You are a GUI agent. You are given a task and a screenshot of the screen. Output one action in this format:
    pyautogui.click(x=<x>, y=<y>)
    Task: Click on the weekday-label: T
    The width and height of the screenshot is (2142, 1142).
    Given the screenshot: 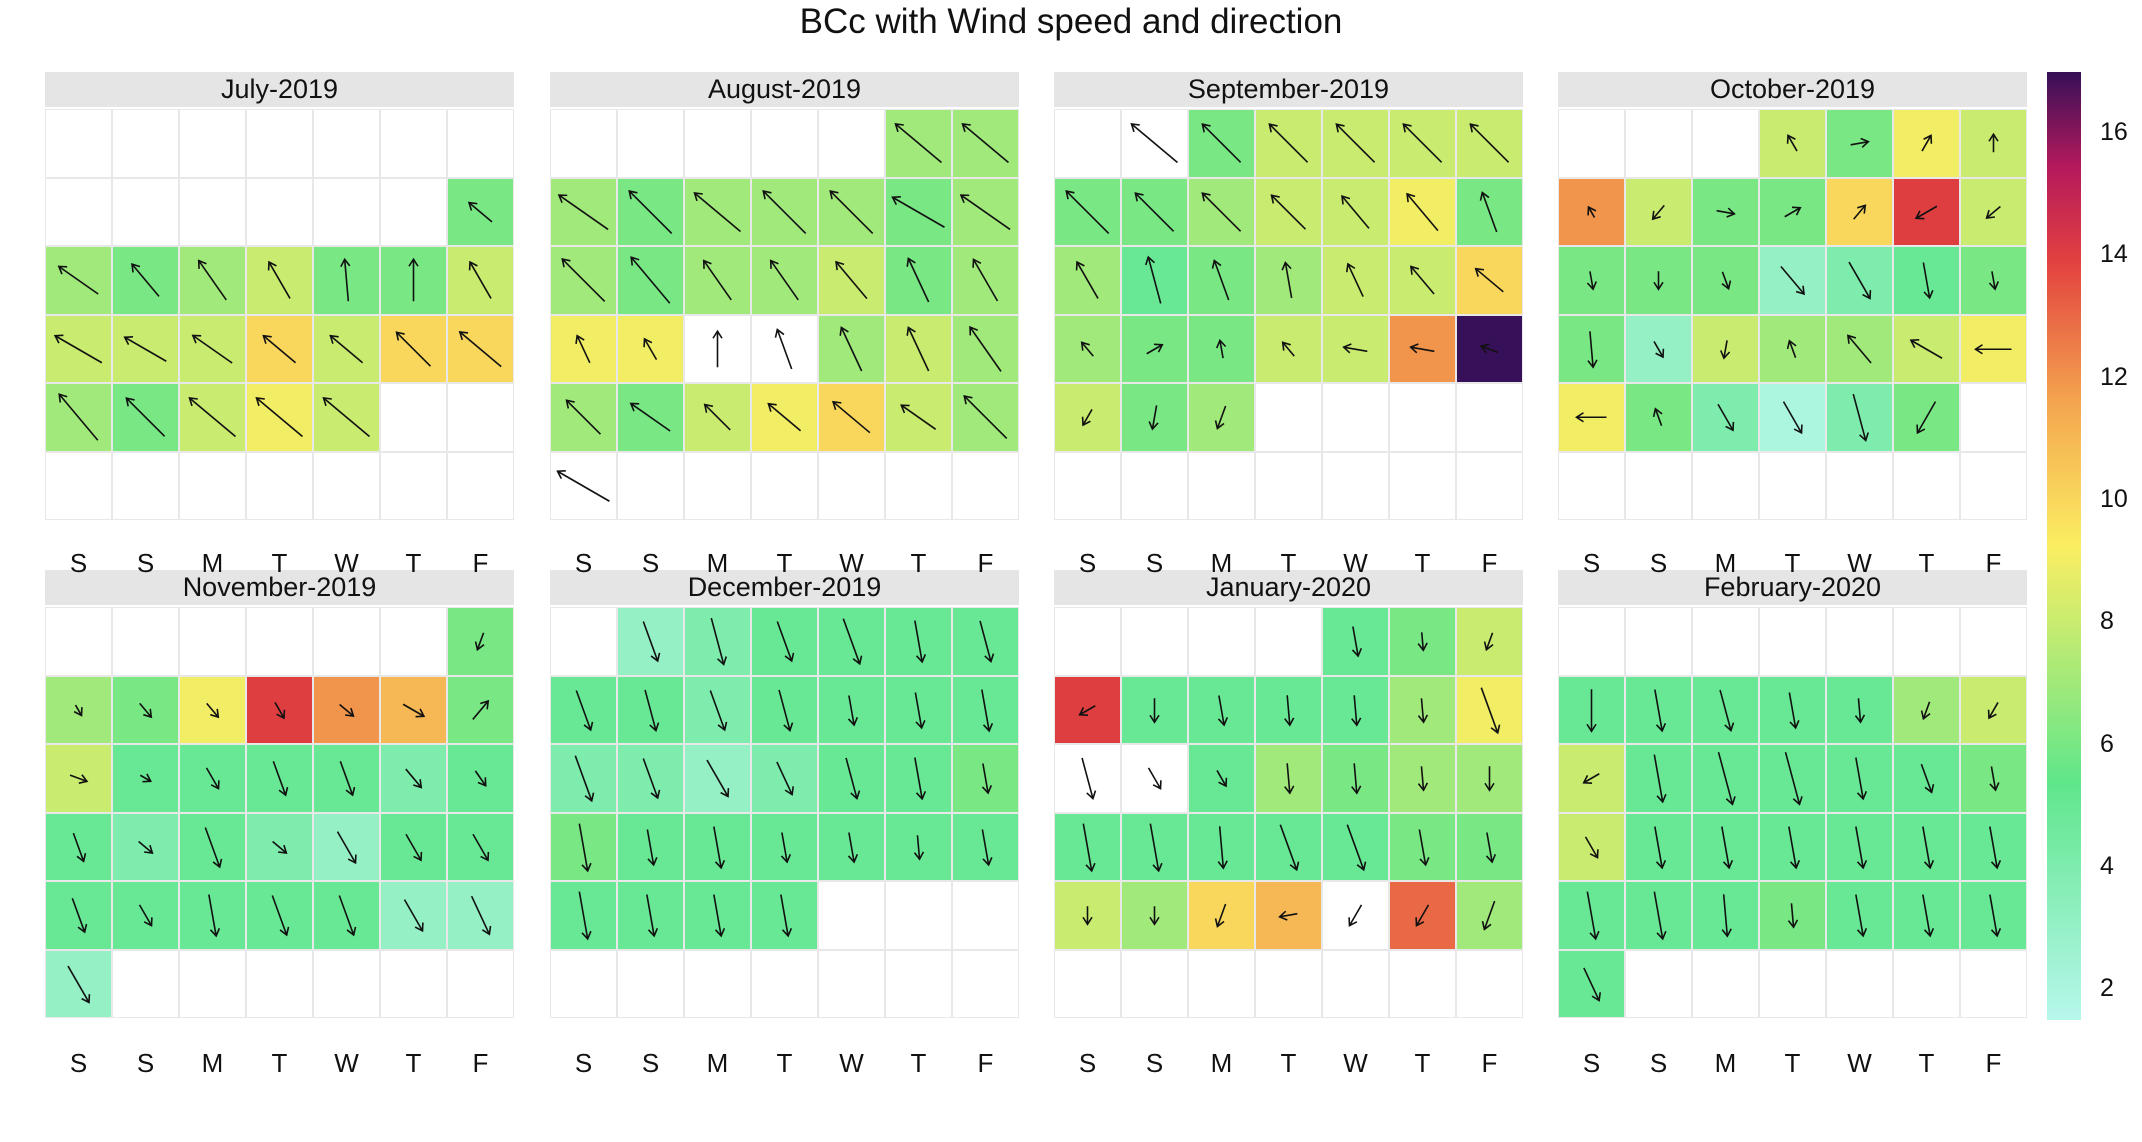 What is the action you would take?
    pyautogui.click(x=1422, y=1063)
    